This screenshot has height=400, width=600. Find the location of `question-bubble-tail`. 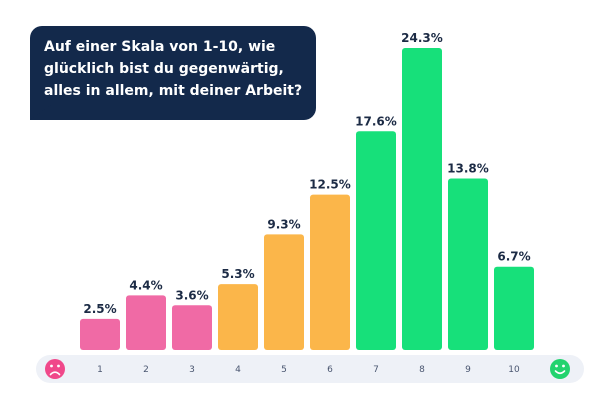

question-bubble-tail is located at coordinates (41, 112).